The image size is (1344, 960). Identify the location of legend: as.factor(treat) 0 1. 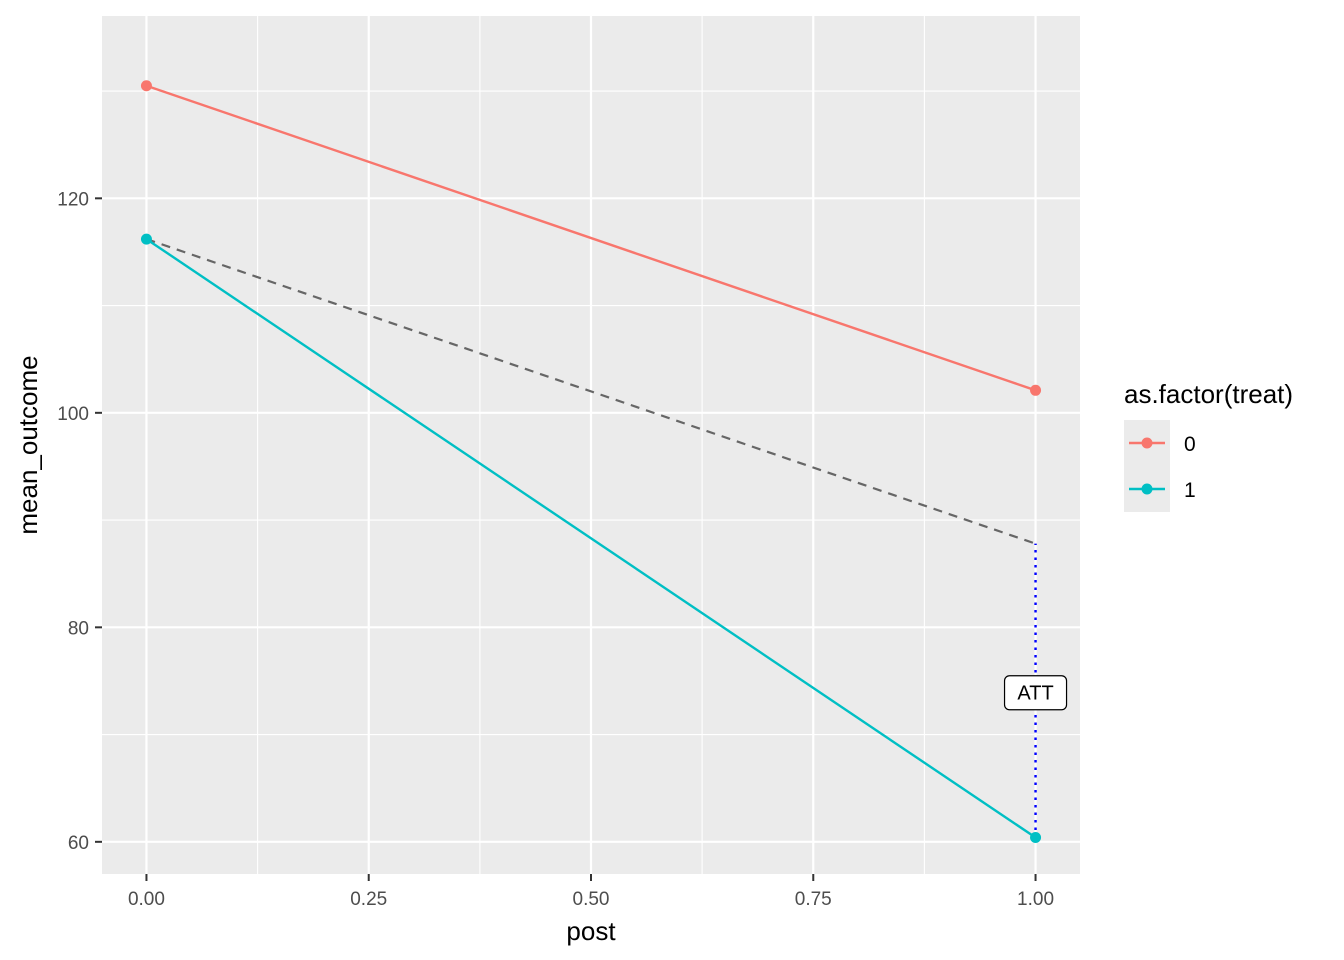
(1208, 445).